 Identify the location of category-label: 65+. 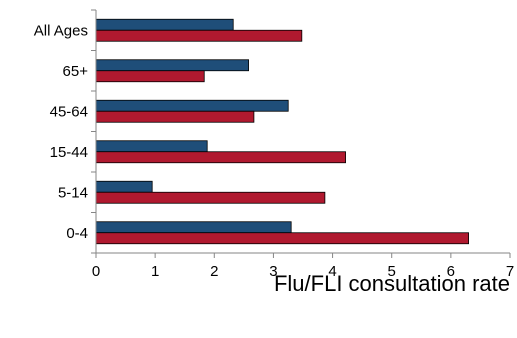
(76, 71).